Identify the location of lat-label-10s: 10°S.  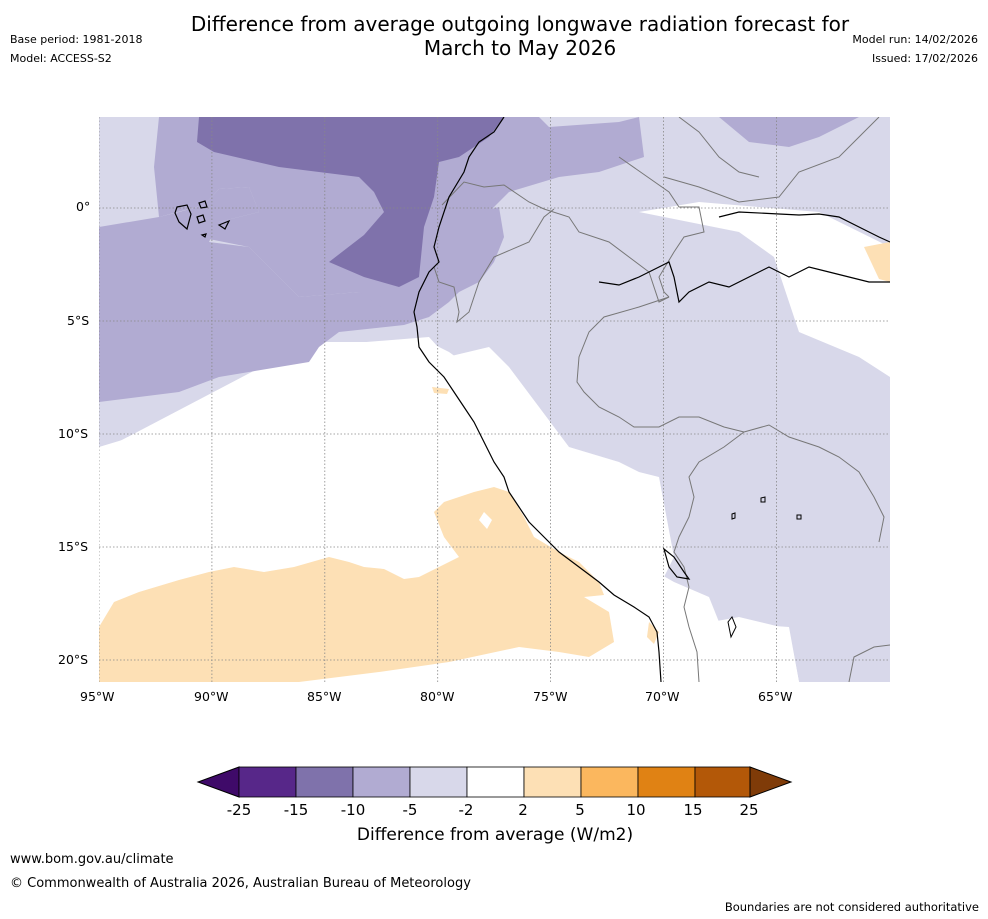
(73, 433).